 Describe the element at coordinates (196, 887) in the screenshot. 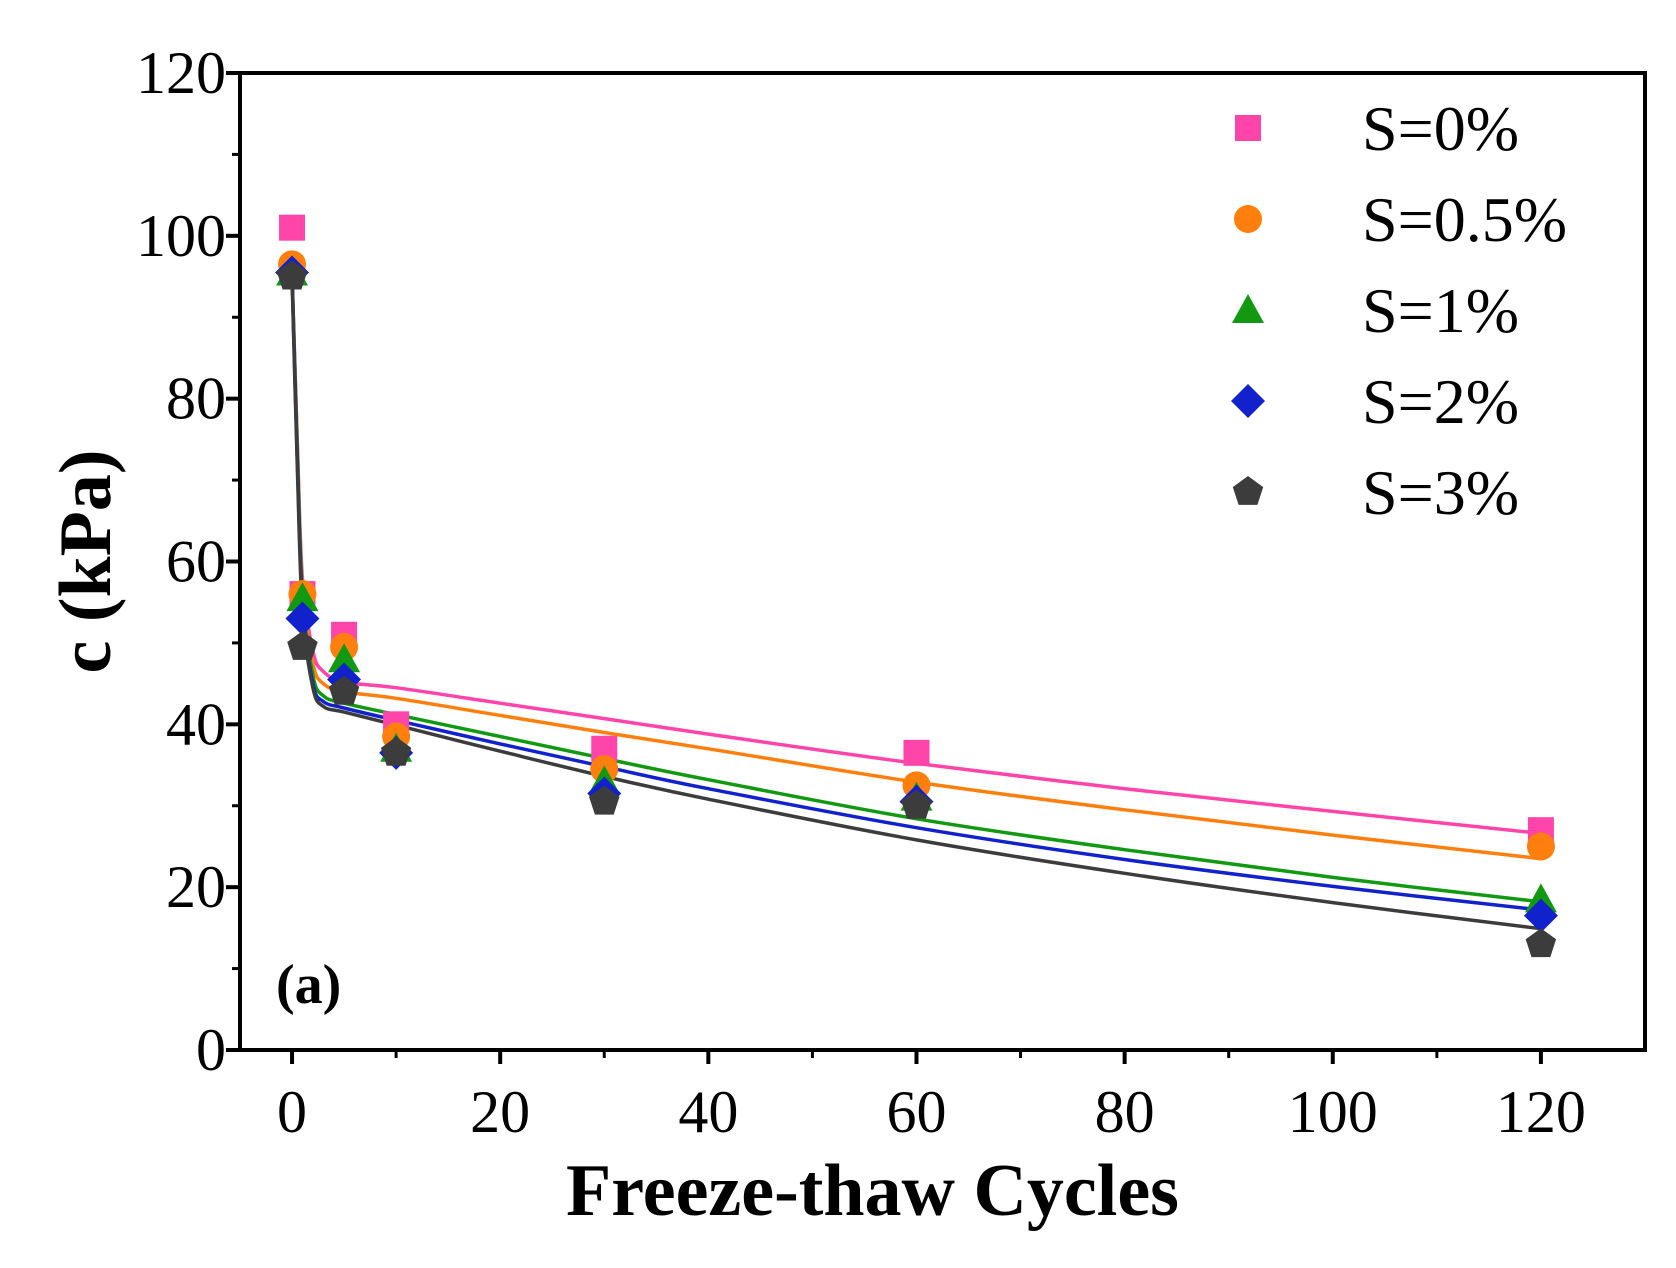

I see `y-tick-label: 20` at that location.